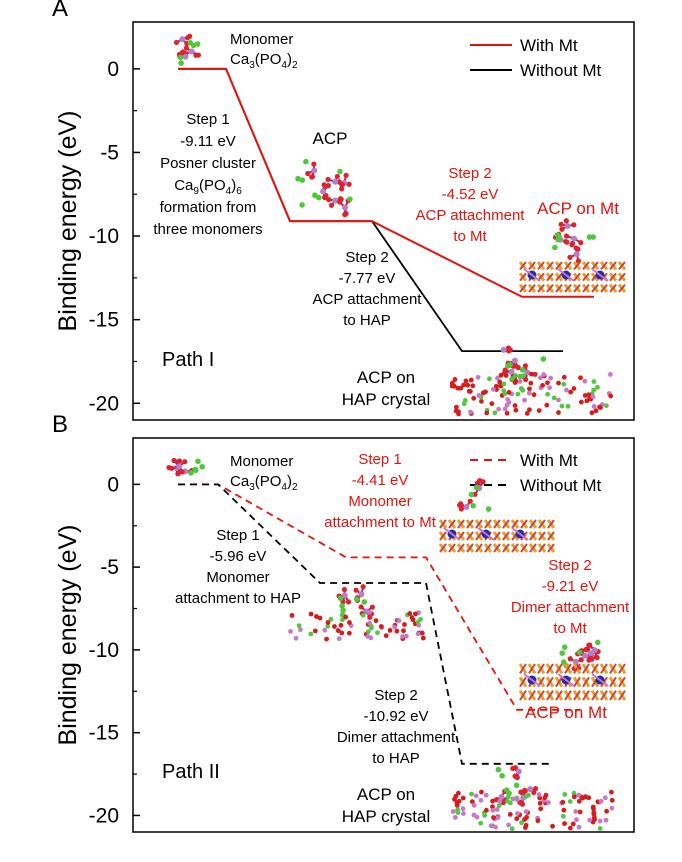  I want to click on step1-red-label: Monomer, so click(379, 501).